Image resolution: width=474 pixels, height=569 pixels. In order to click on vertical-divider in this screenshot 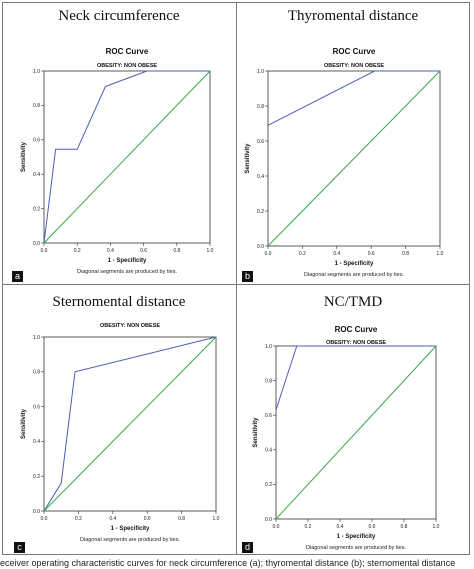, I will do `click(236, 278)`.